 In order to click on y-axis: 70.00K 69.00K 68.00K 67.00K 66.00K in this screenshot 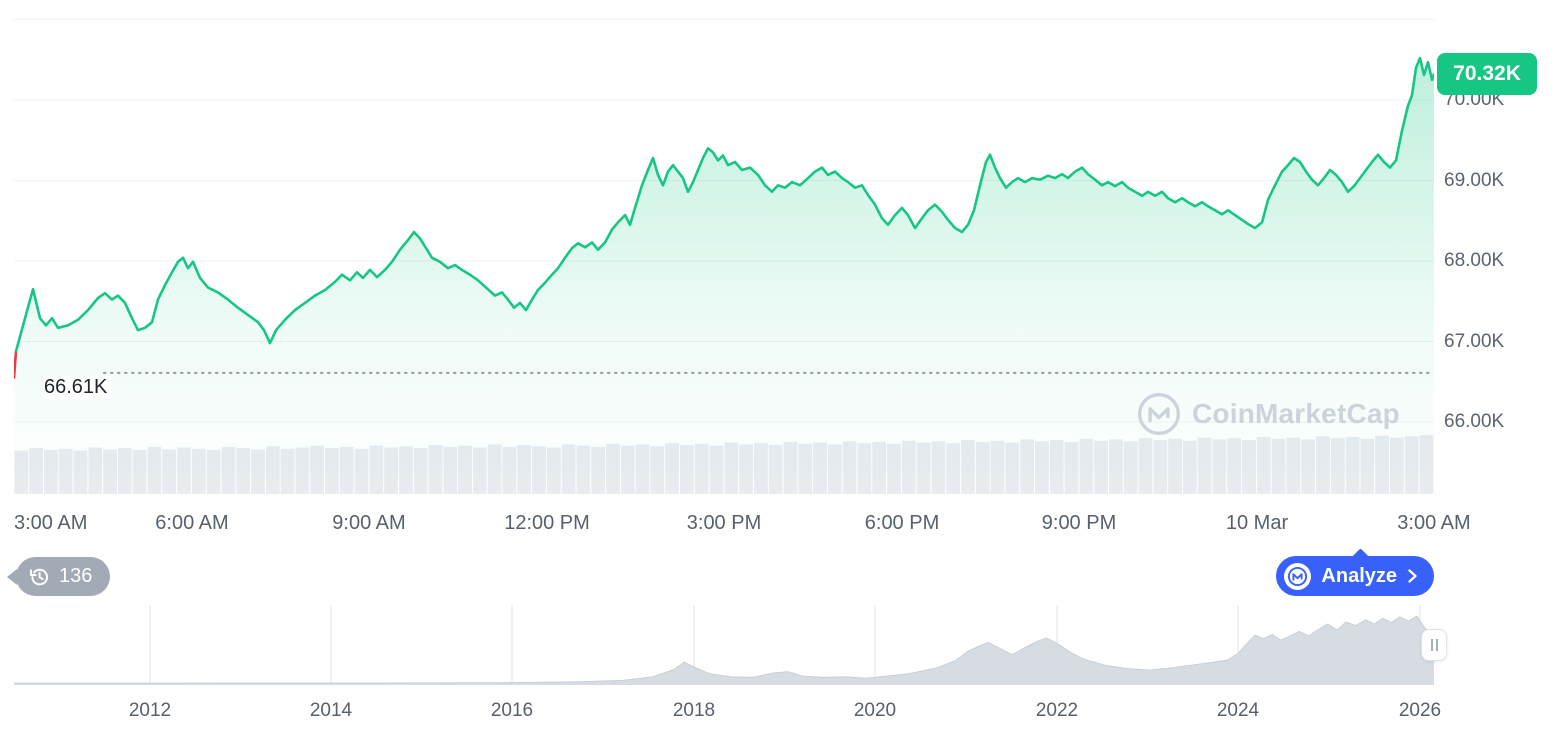, I will do `click(1500, 255)`.